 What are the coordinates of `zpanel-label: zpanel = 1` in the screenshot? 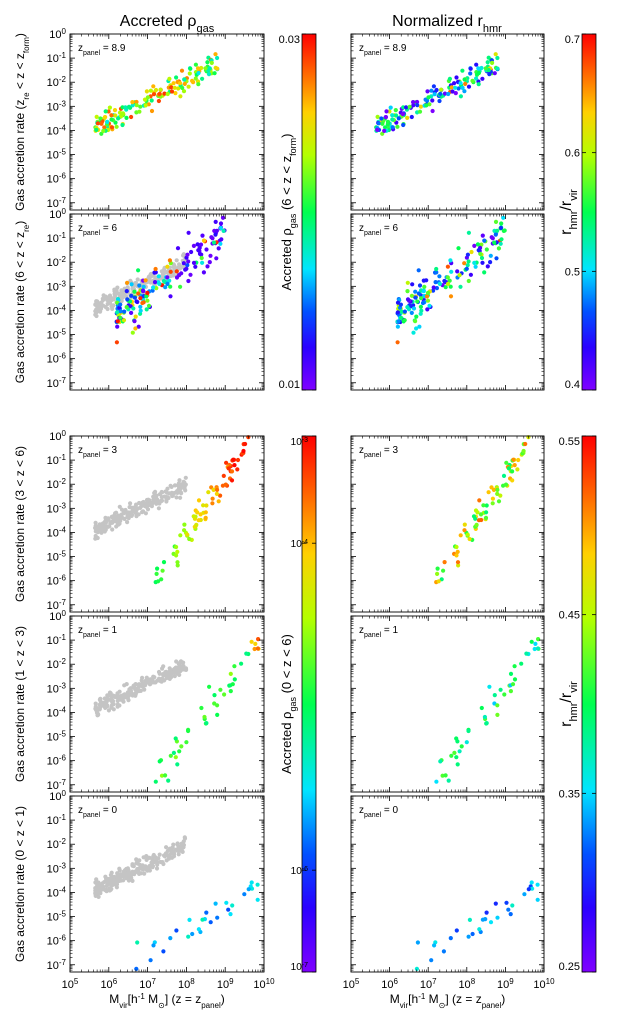 It's located at (379, 632).